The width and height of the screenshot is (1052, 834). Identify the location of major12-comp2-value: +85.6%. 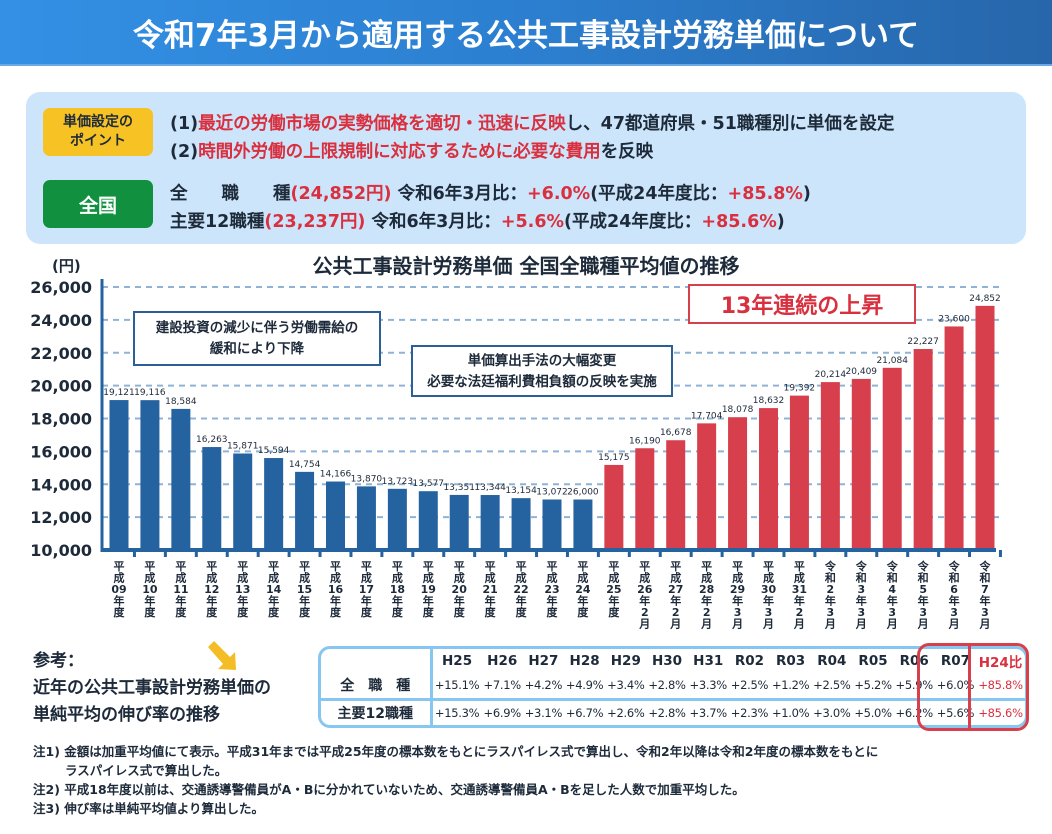
(739, 222).